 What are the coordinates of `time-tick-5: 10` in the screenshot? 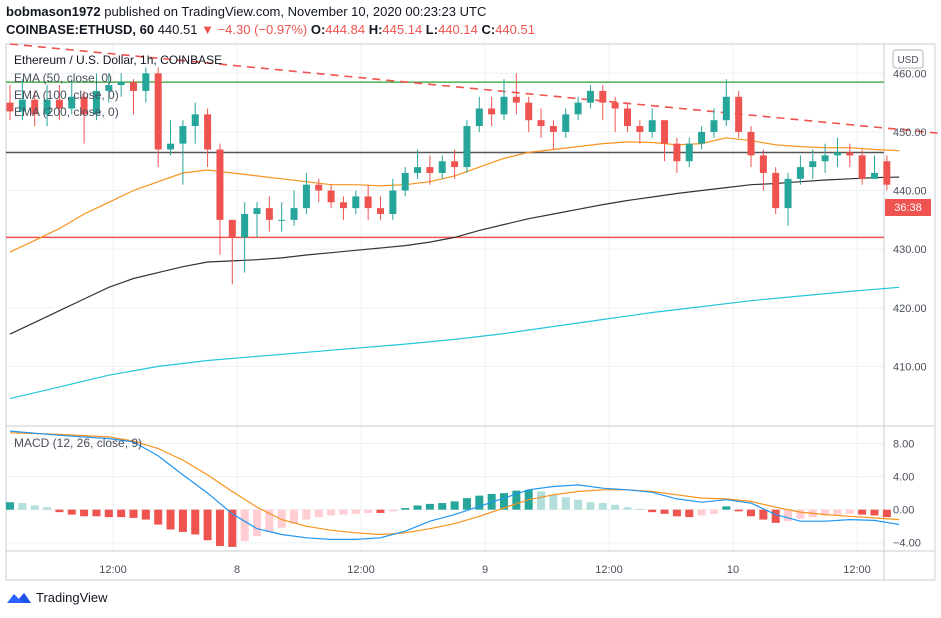 It's located at (733, 570).